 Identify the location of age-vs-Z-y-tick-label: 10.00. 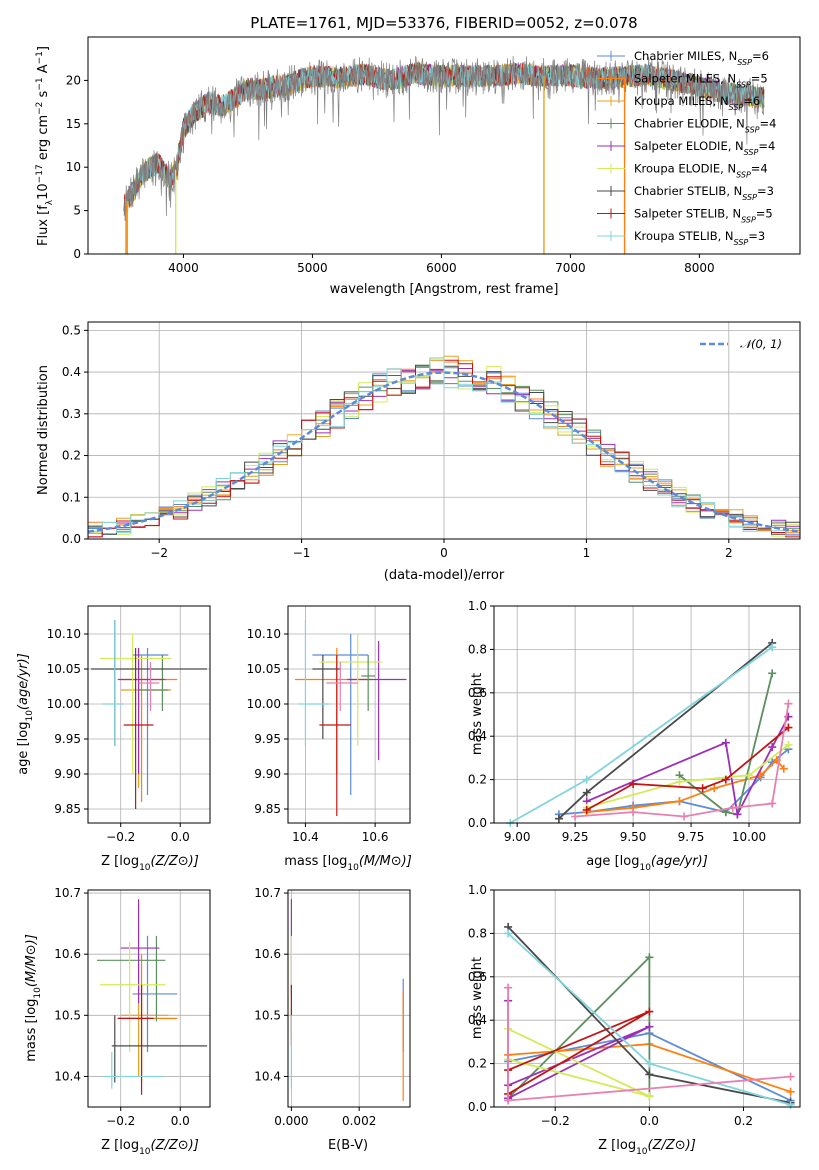
(64, 704).